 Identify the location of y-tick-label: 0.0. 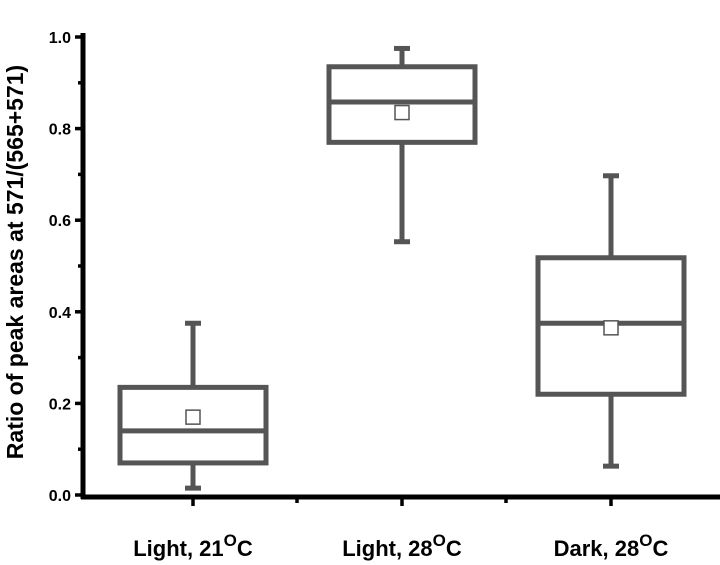
(60, 496).